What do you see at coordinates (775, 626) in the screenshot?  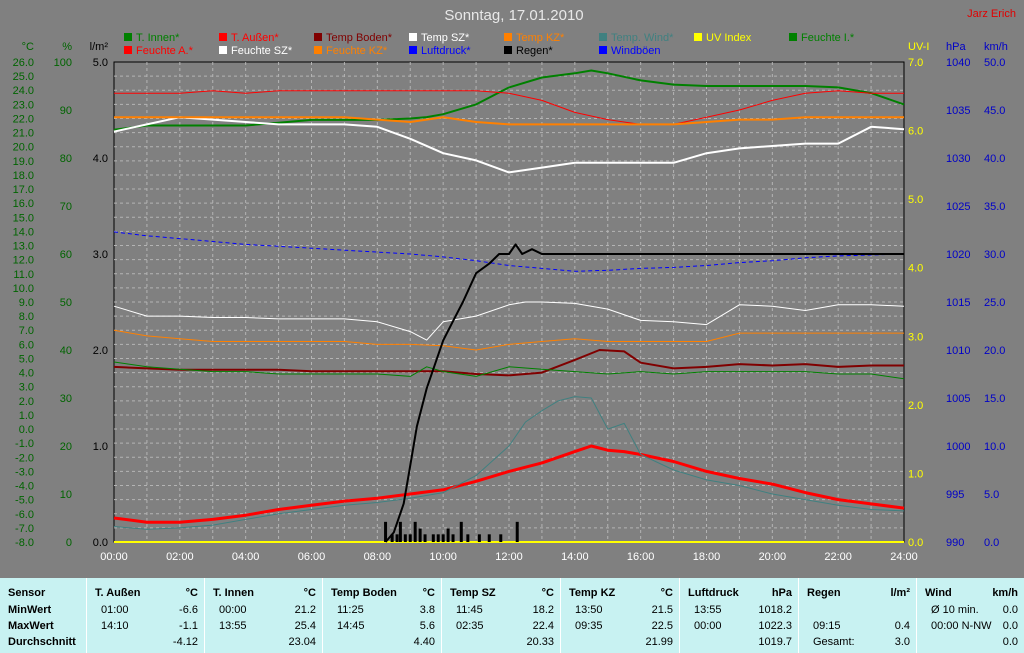 I see `stats-value: 1022.3` at bounding box center [775, 626].